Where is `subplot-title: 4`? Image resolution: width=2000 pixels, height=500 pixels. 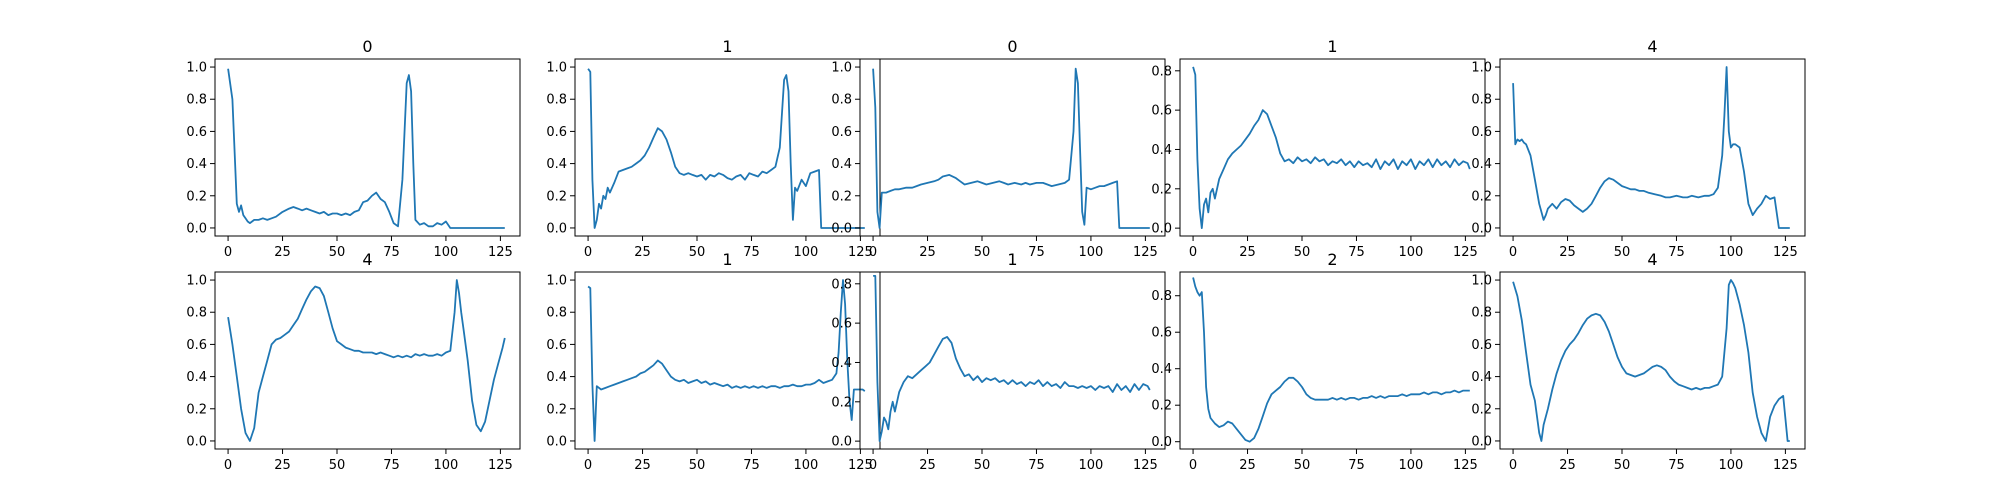
subplot-title: 4 is located at coordinates (367, 259).